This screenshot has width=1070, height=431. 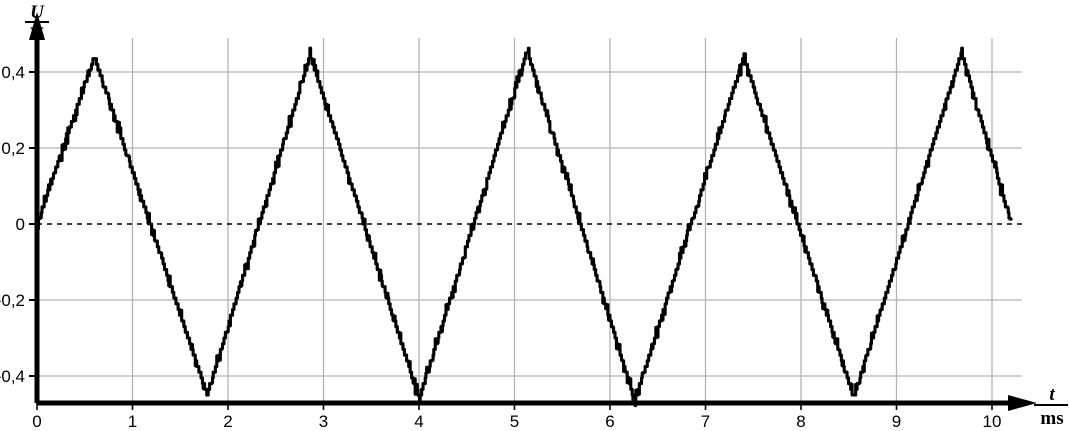 I want to click on y-axis-arrowhead, so click(x=37, y=26).